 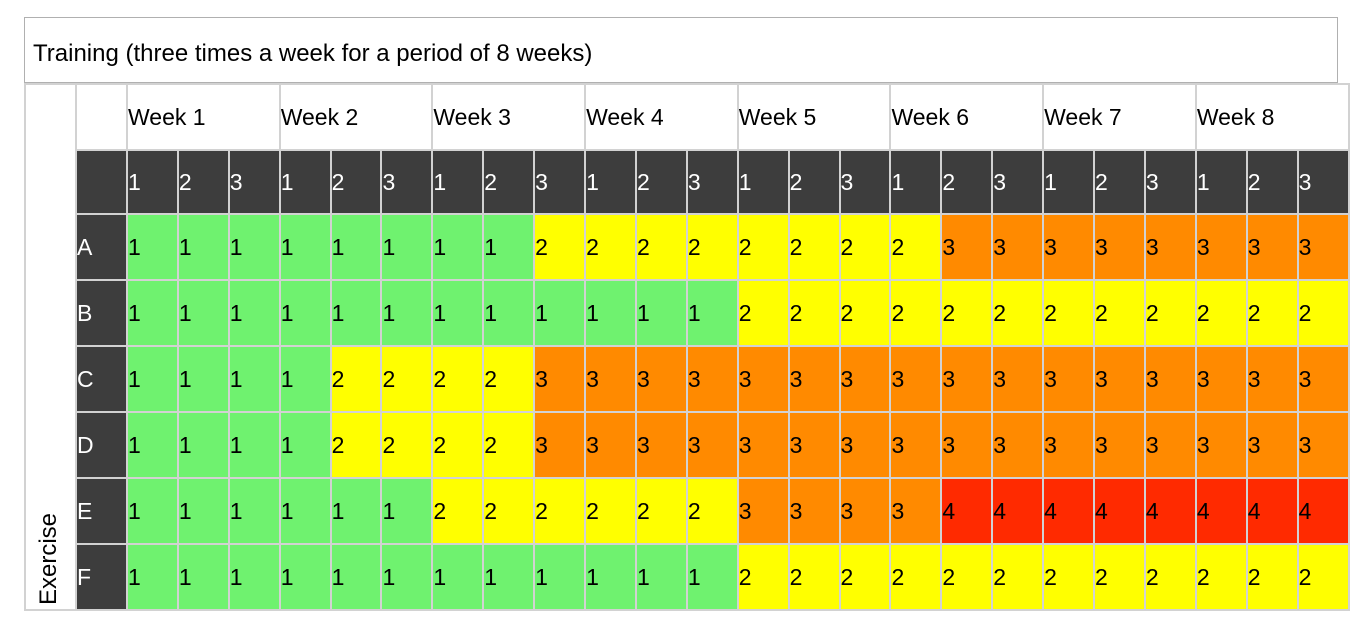 I want to click on week-header: Week 4, so click(x=661, y=117).